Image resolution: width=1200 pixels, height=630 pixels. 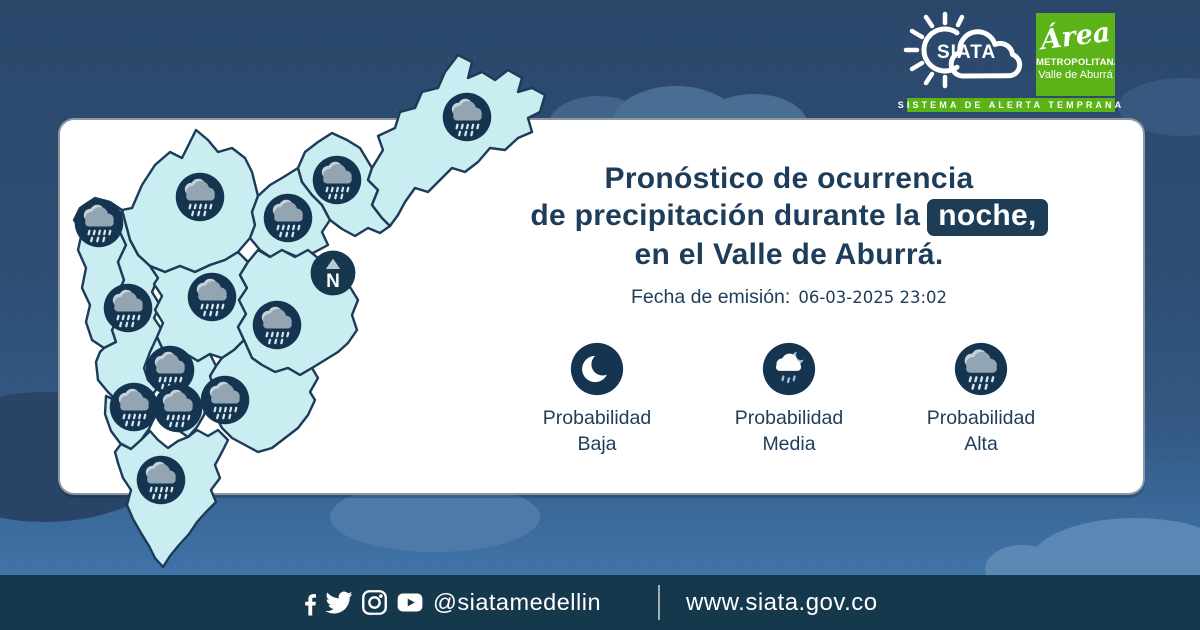 I want to click on legend-label: Probabilidad Media, so click(x=789, y=431).